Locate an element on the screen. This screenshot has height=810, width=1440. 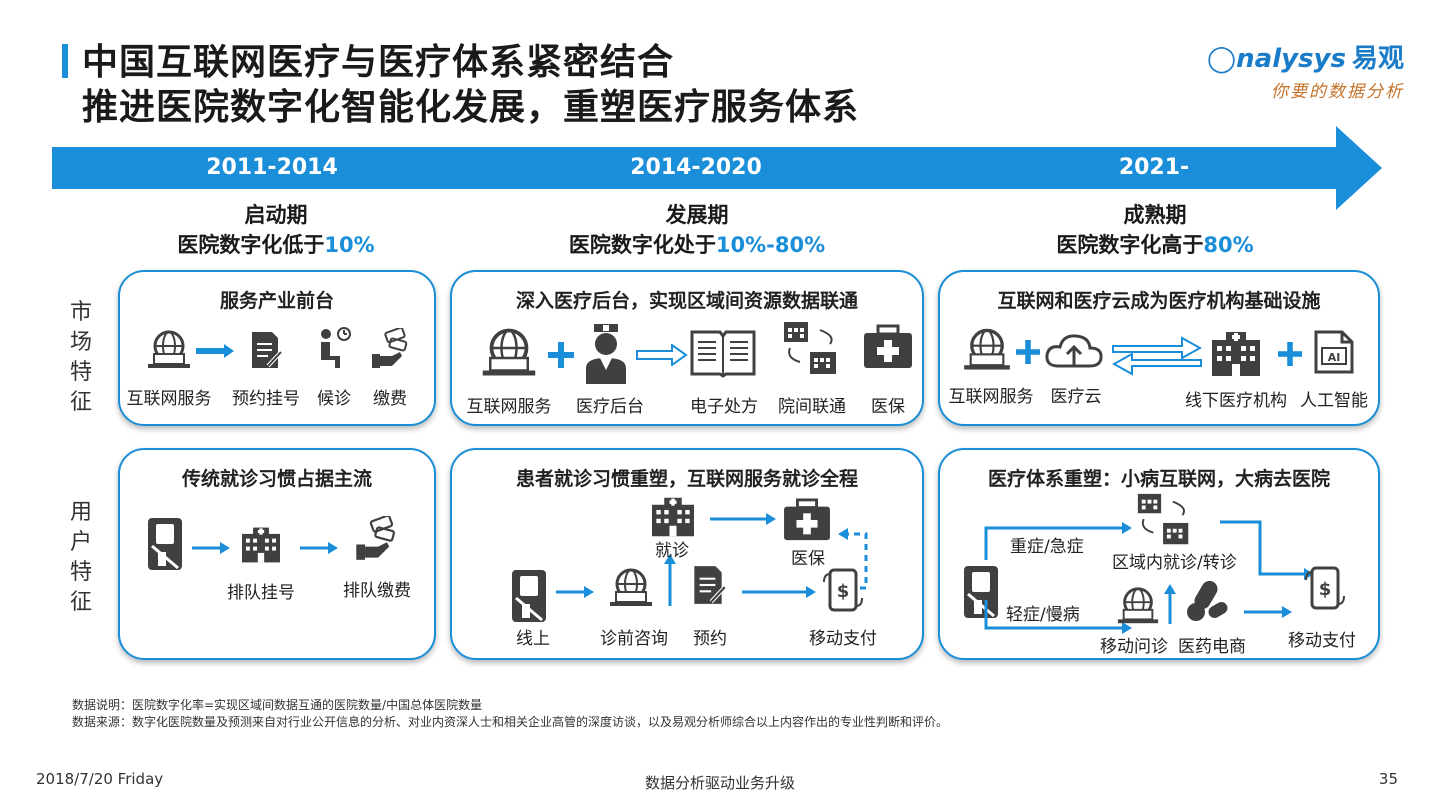
item-queue-register: 排队挂号 is located at coordinates (261, 593).